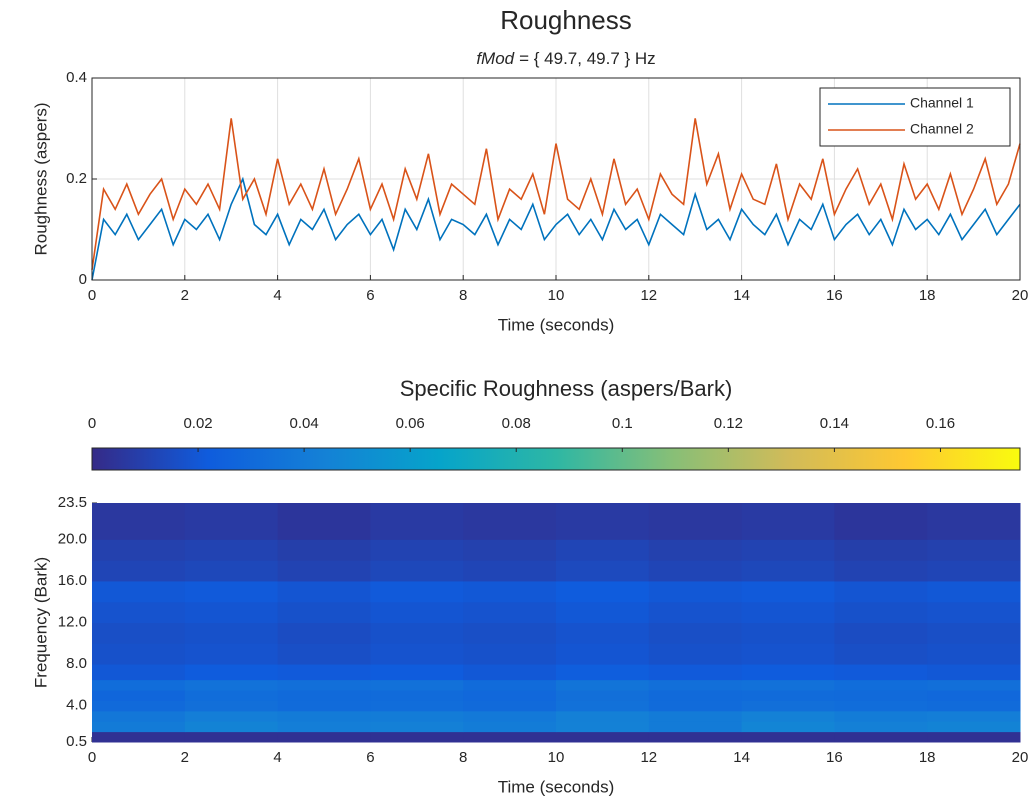 The width and height of the screenshot is (1036, 811). What do you see at coordinates (92, 423) in the screenshot?
I see `colorbar-tick-label: 0` at bounding box center [92, 423].